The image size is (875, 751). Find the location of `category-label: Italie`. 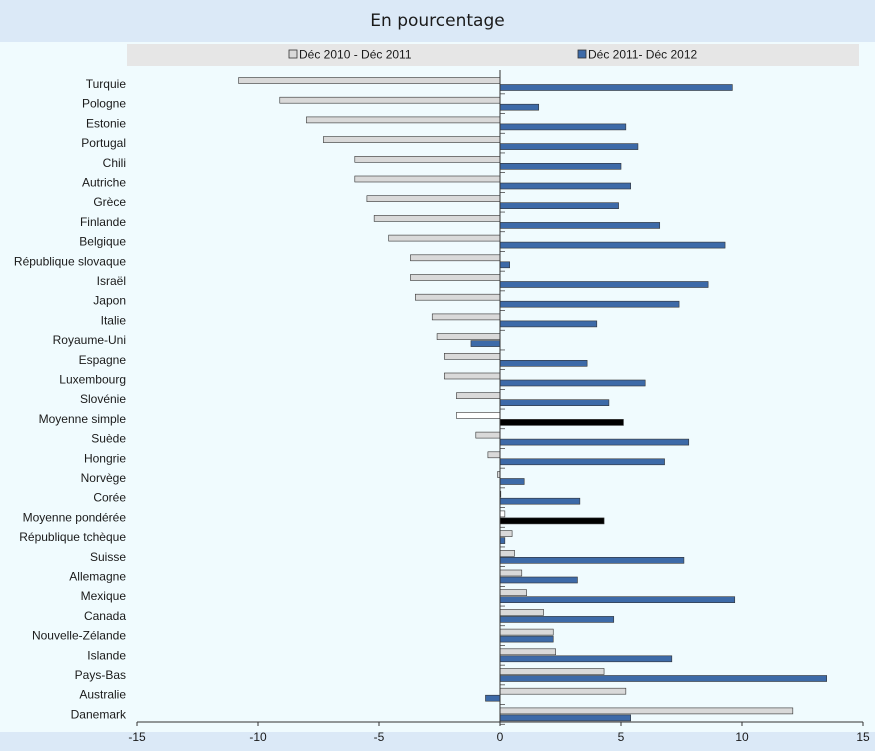

category-label: Italie is located at coordinates (114, 320).